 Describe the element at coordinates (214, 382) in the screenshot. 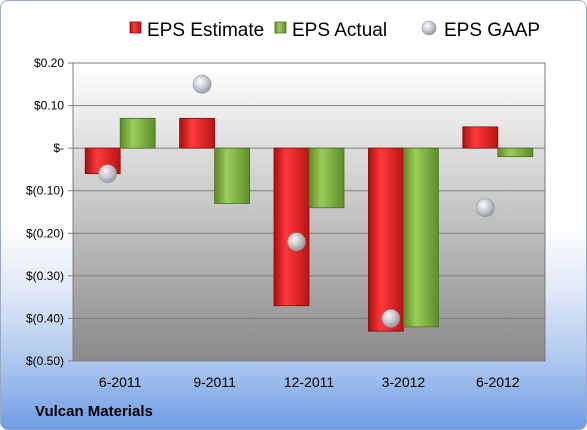

I see `x-tick-label: 9-2011` at that location.